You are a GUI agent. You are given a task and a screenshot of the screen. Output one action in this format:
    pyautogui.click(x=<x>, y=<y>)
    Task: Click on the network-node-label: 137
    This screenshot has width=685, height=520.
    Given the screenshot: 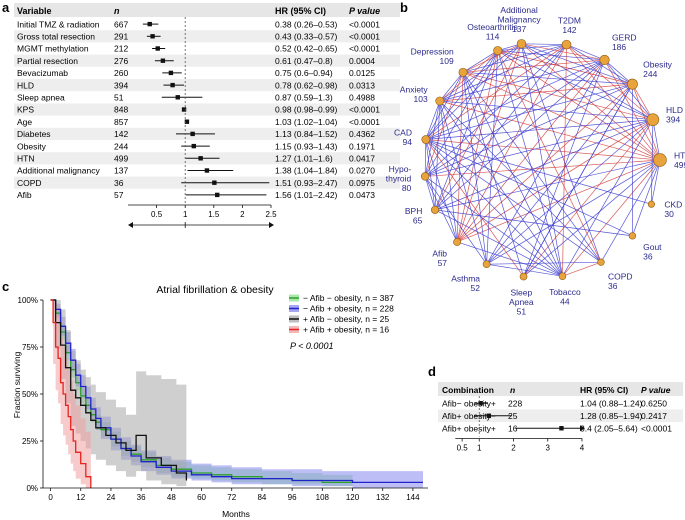 What is the action you would take?
    pyautogui.click(x=519, y=29)
    